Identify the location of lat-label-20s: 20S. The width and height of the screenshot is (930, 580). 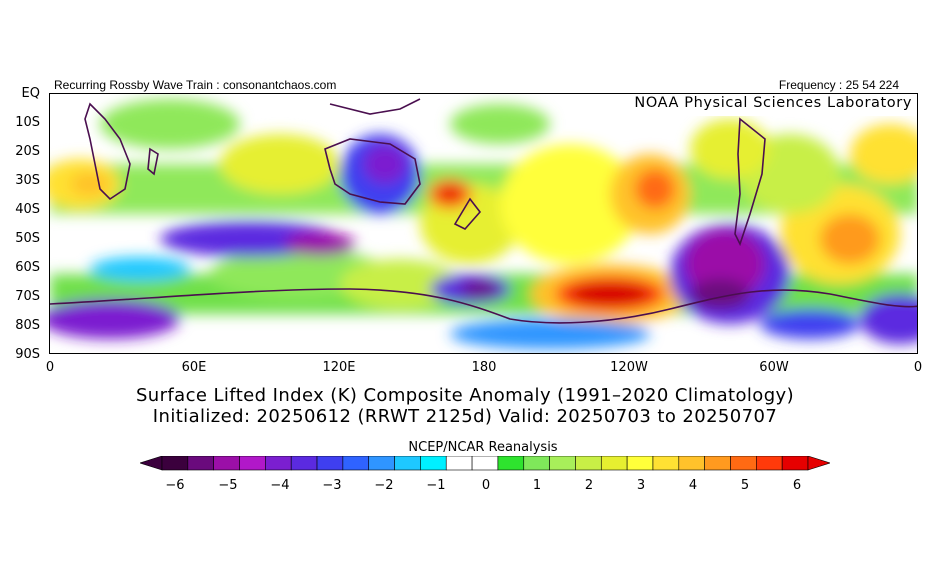
(27, 151).